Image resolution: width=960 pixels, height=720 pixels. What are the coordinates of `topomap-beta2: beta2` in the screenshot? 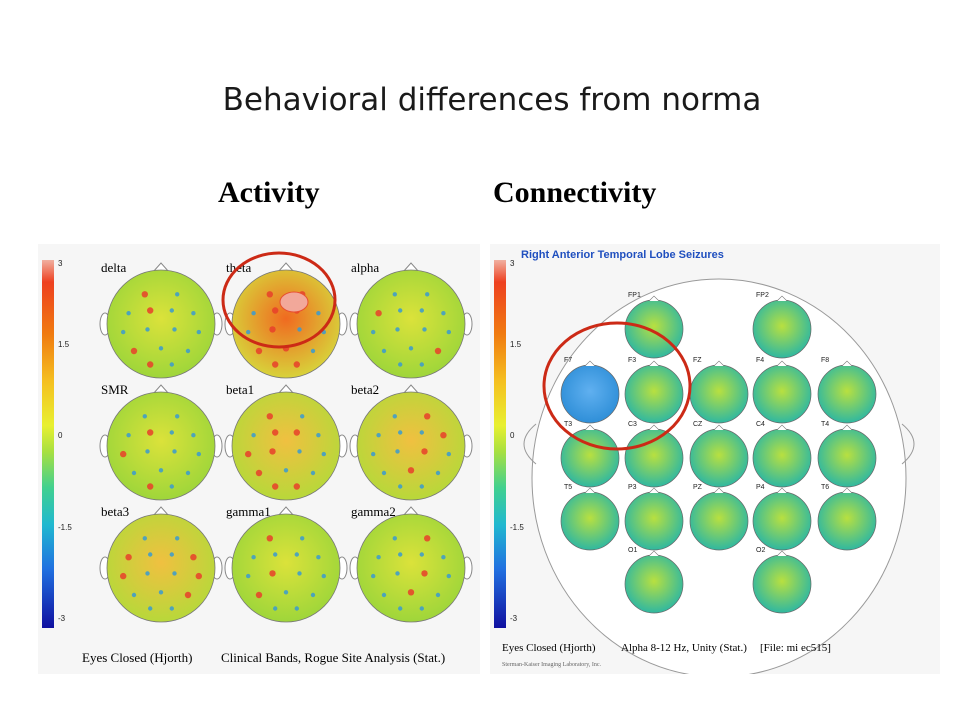 It's located at (411, 441).